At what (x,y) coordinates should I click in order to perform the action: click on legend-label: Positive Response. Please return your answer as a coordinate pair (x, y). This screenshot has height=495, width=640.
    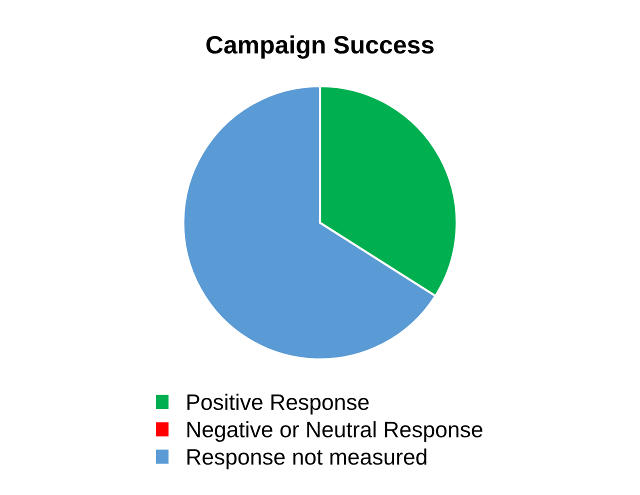
    Looking at the image, I should click on (278, 404).